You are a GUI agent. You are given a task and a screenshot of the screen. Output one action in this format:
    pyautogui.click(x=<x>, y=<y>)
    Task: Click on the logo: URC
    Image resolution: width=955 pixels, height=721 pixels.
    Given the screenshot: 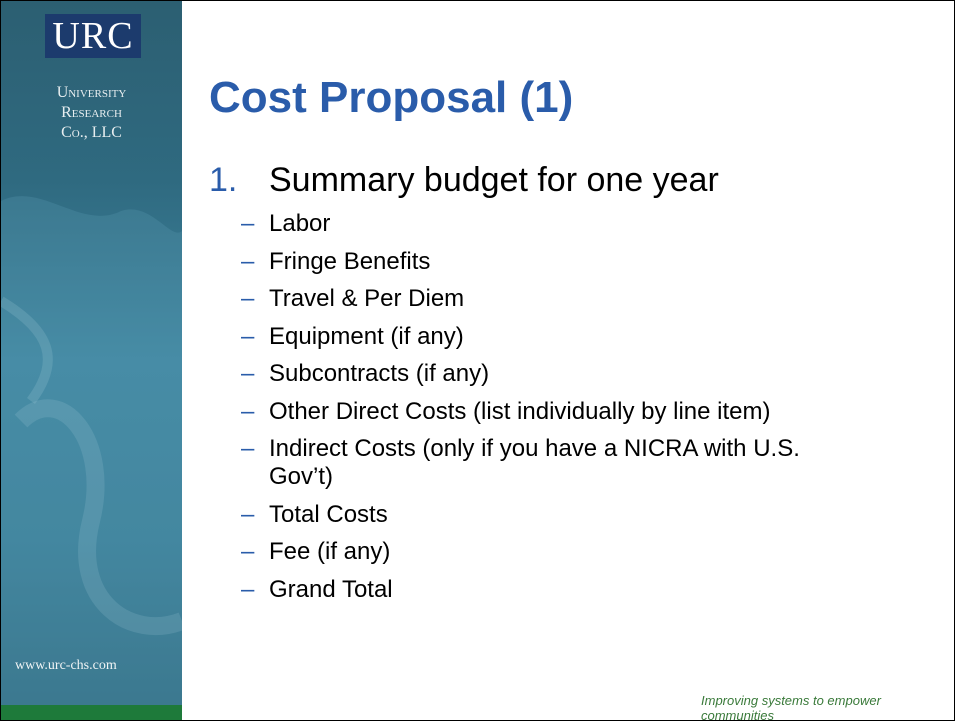 What is the action you would take?
    pyautogui.click(x=93, y=36)
    